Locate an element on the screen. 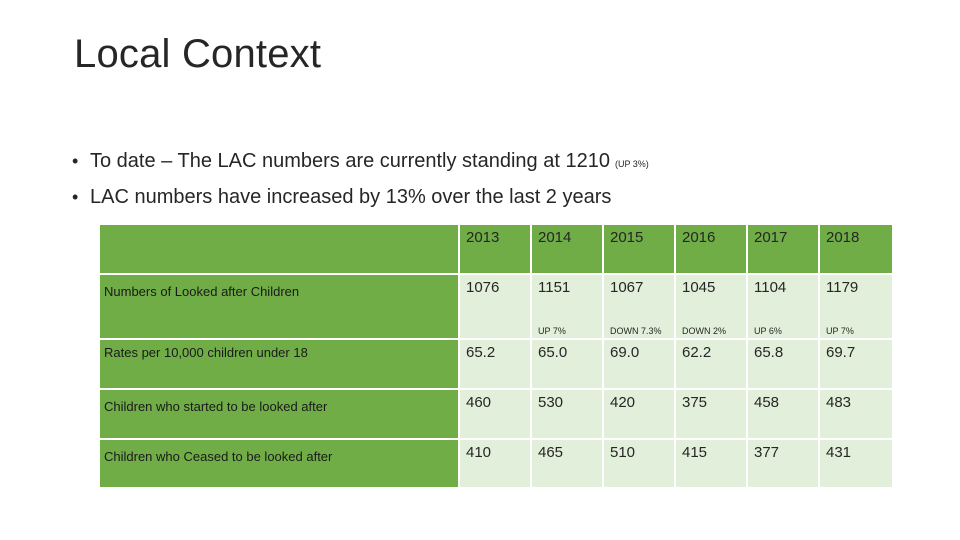 The image size is (960, 540). table-cell: 65.8 is located at coordinates (784, 365).